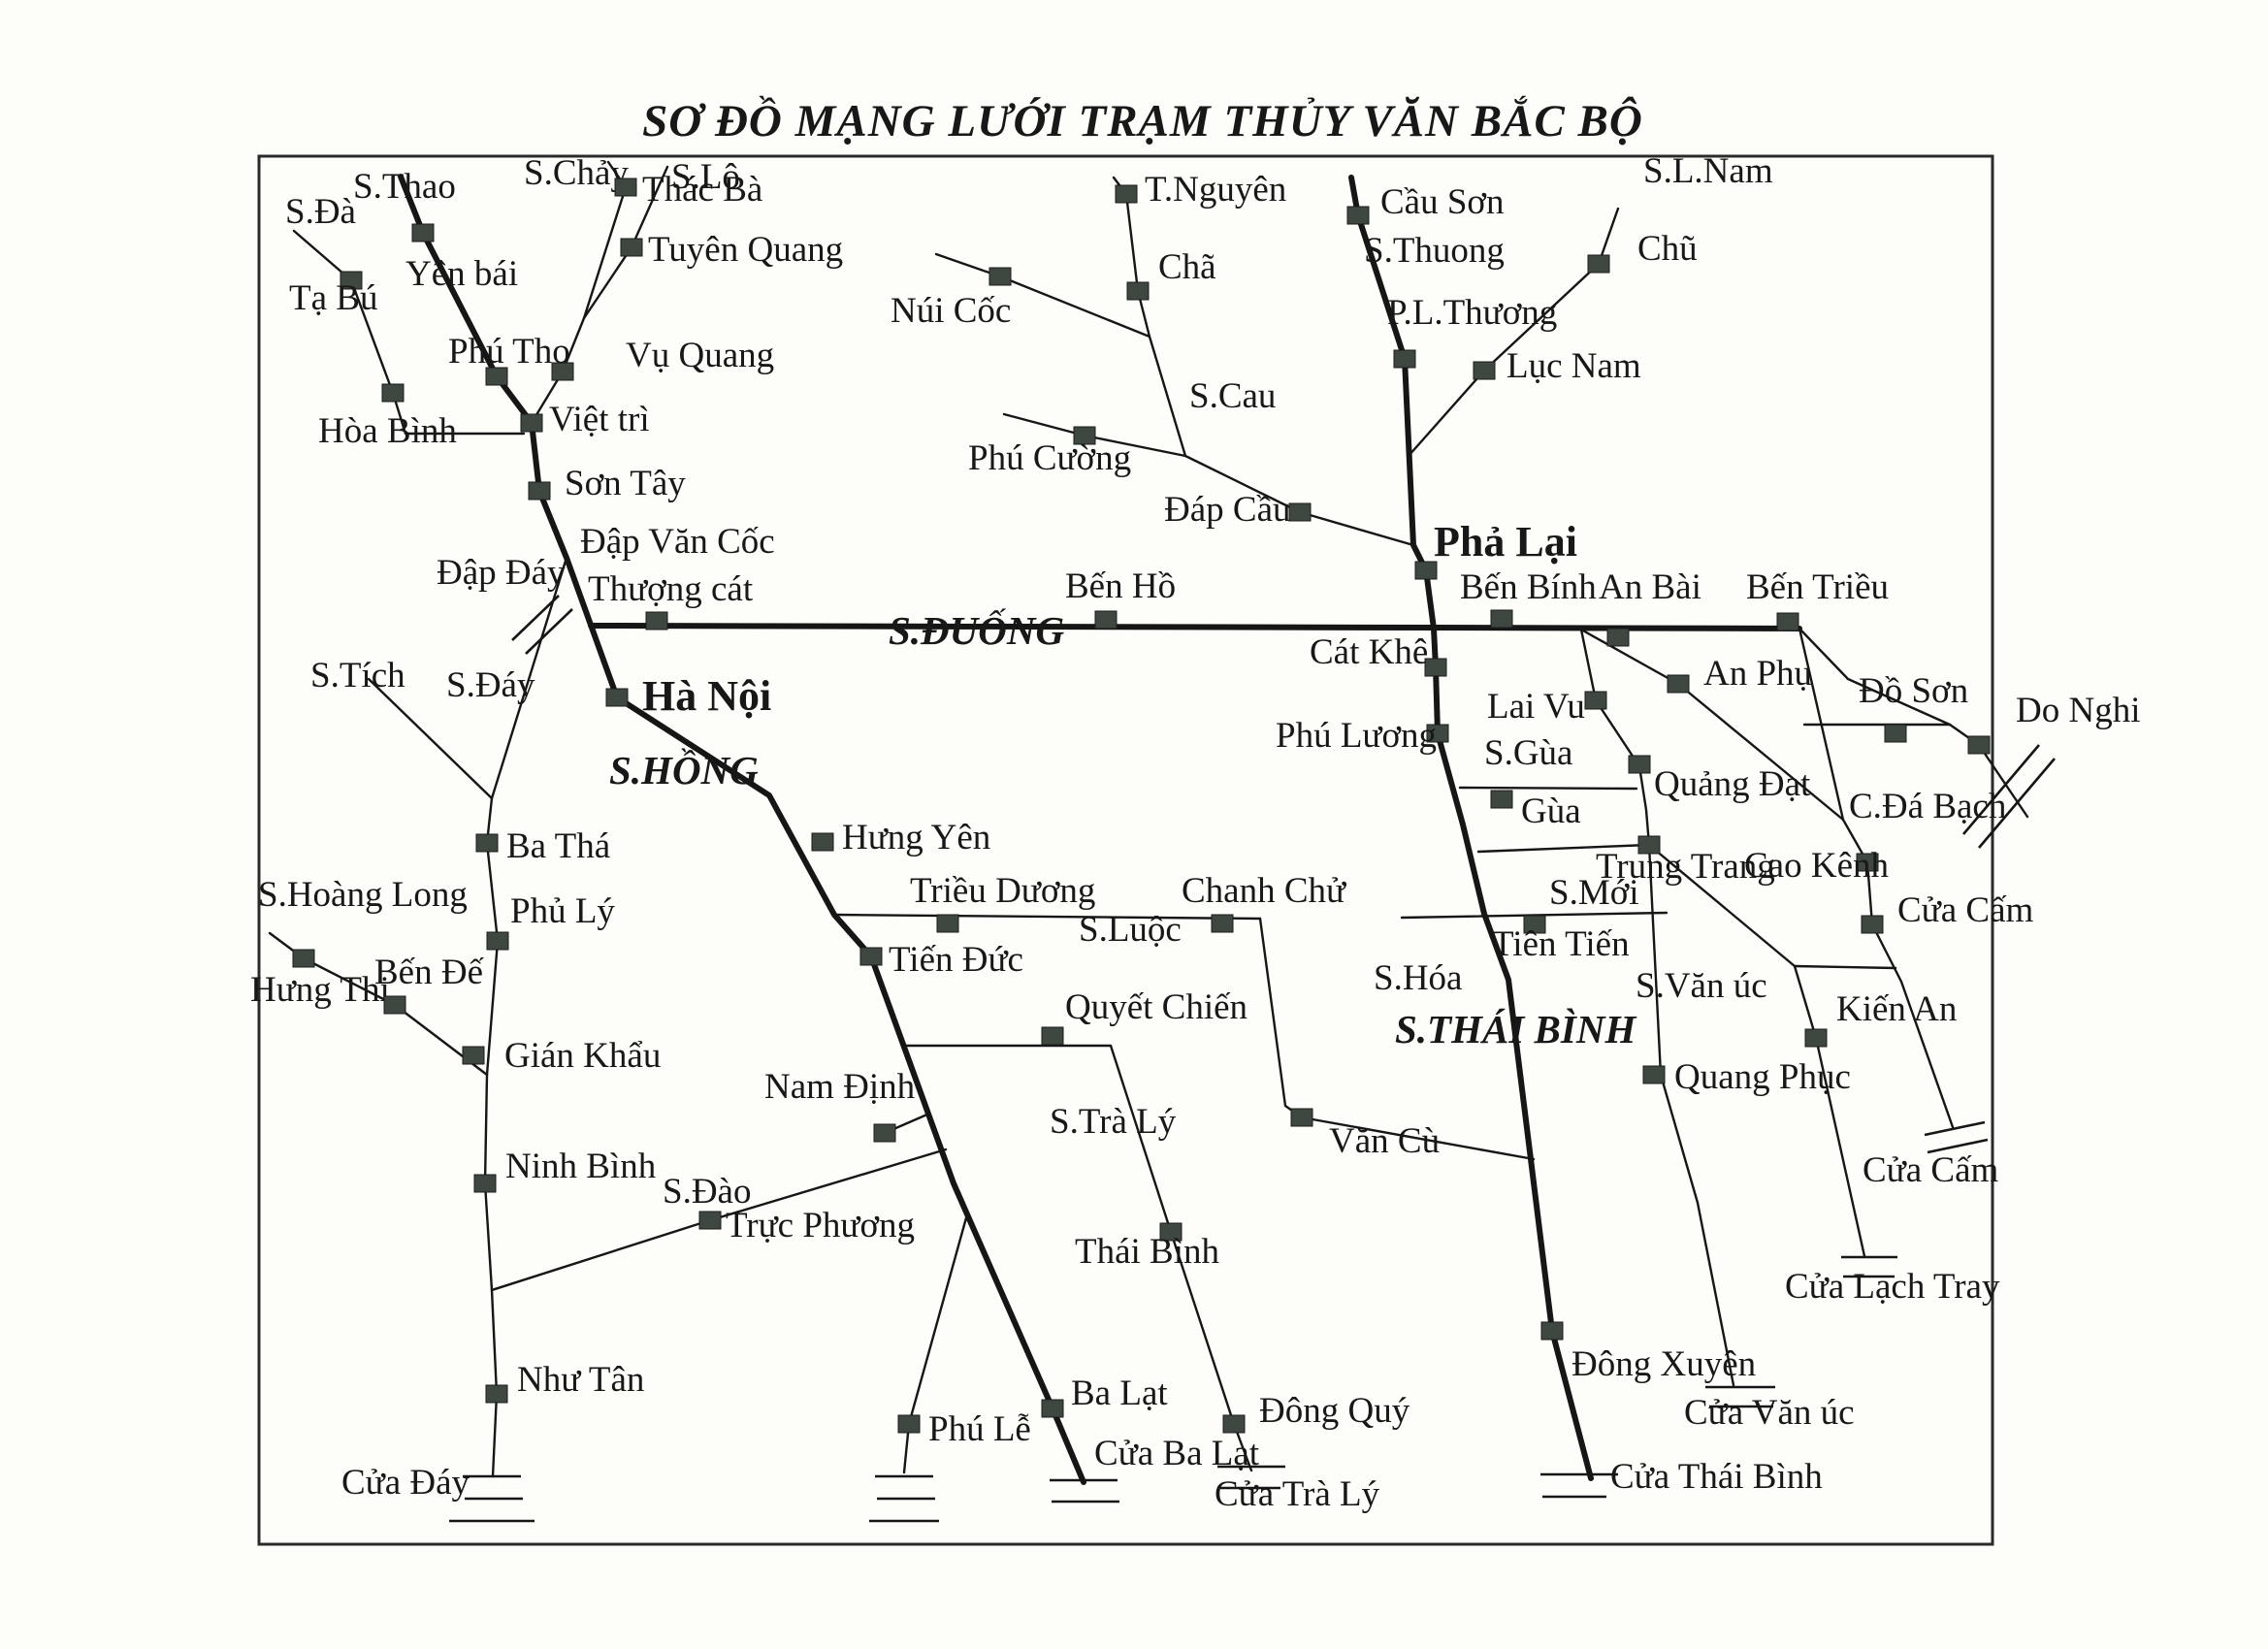  I want to click on station-marker-t-nguyen, so click(1126, 194).